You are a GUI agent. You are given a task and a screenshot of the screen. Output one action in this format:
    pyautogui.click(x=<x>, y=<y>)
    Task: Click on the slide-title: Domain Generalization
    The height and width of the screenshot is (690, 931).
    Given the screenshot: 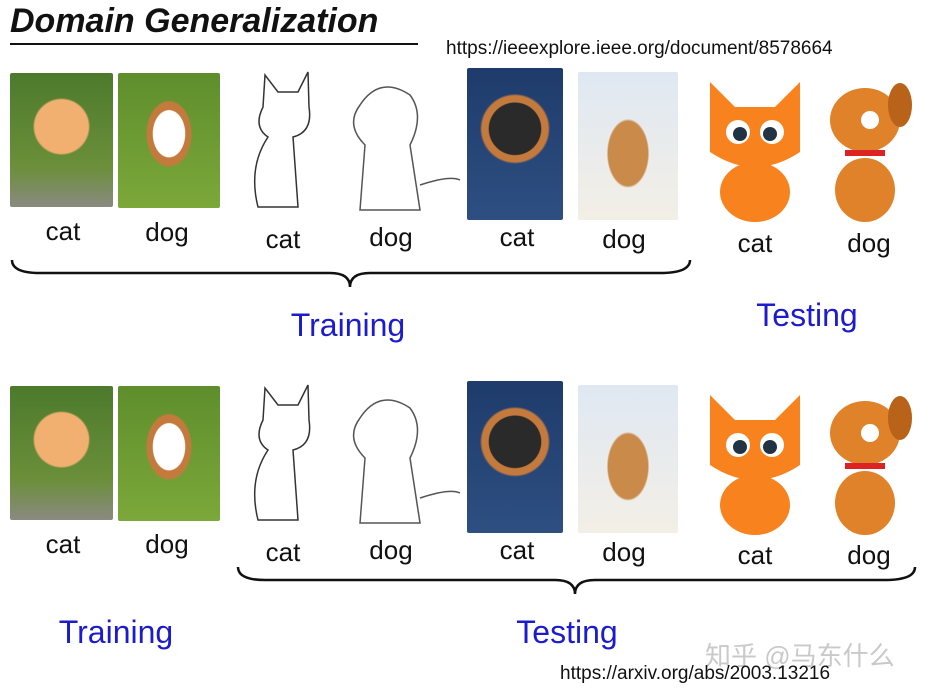 What is the action you would take?
    pyautogui.click(x=194, y=21)
    